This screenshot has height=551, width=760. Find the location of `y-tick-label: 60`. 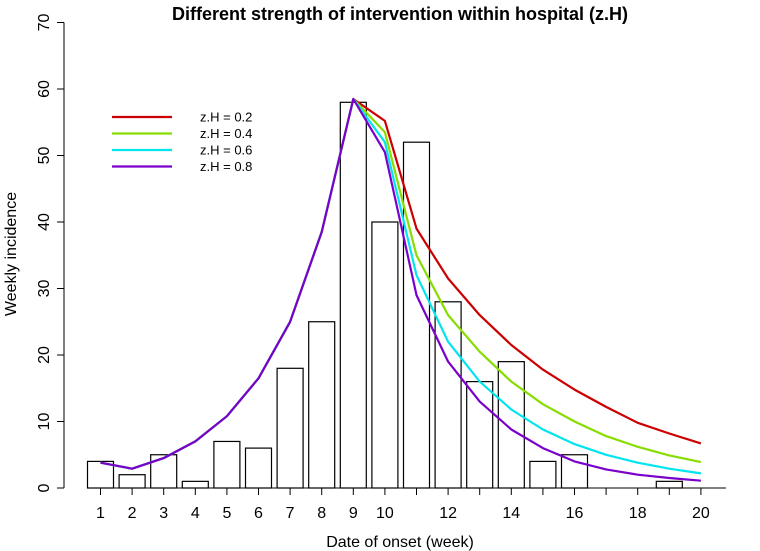

y-tick-label: 60 is located at coordinates (44, 89).